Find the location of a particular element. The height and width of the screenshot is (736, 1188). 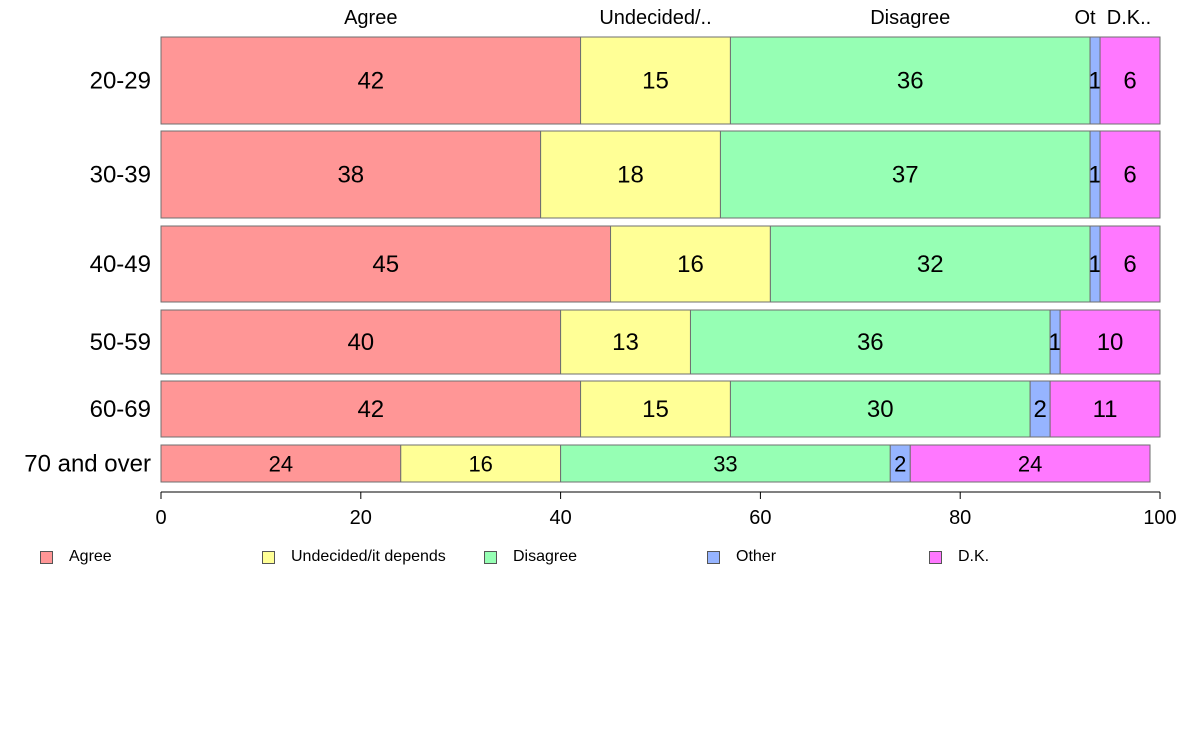

legend-label: Other is located at coordinates (756, 556).